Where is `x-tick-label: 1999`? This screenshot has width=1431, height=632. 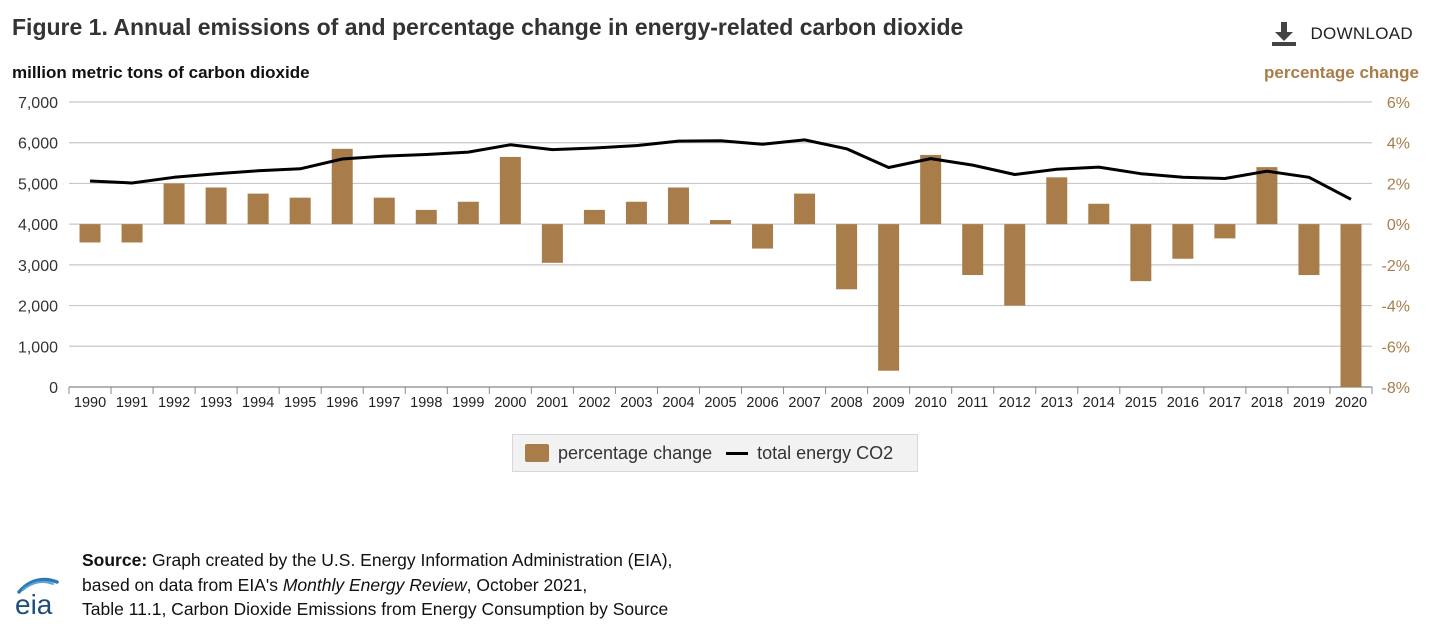 x-tick-label: 1999 is located at coordinates (468, 403).